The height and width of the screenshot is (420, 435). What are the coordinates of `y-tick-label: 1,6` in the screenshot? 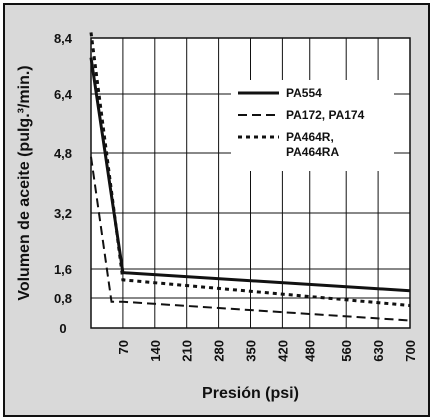 It's located at (63, 269).